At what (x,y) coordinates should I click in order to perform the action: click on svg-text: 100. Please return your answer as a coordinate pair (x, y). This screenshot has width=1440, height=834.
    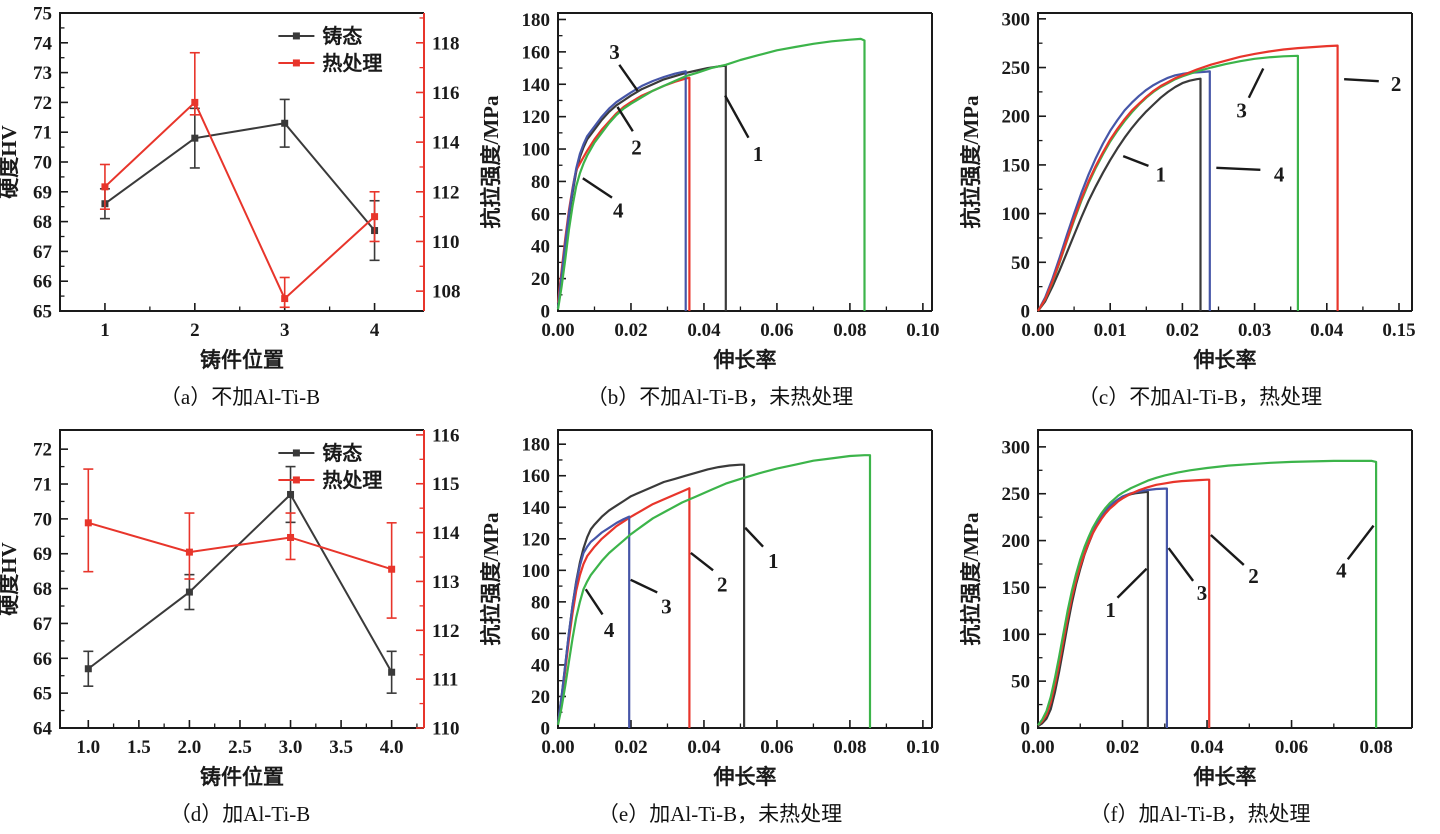
    Looking at the image, I should click on (536, 571).